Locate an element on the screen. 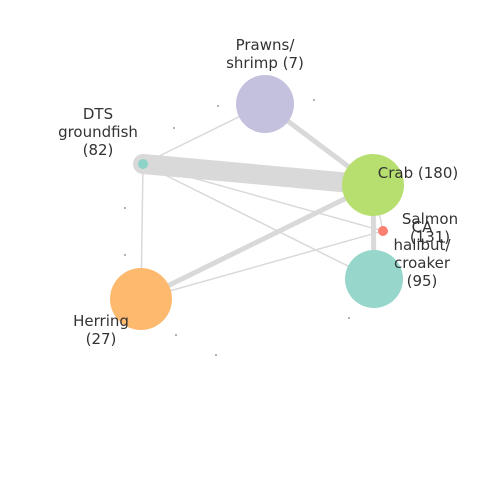 The width and height of the screenshot is (480, 485). node-salmon is located at coordinates (383, 231).